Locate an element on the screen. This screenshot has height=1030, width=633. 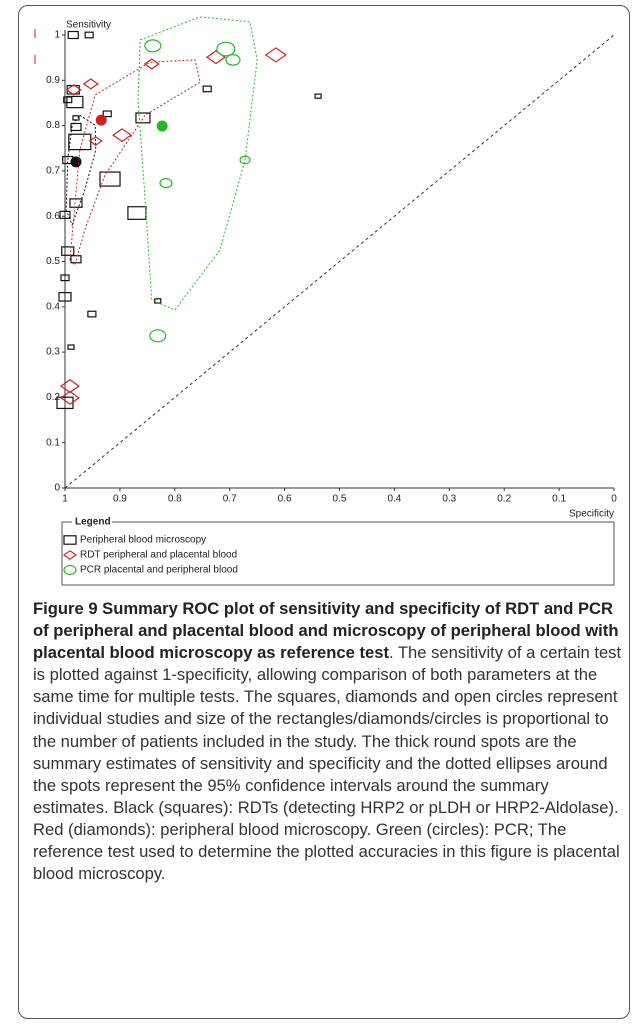
legend-title: Legend is located at coordinates (93, 522).